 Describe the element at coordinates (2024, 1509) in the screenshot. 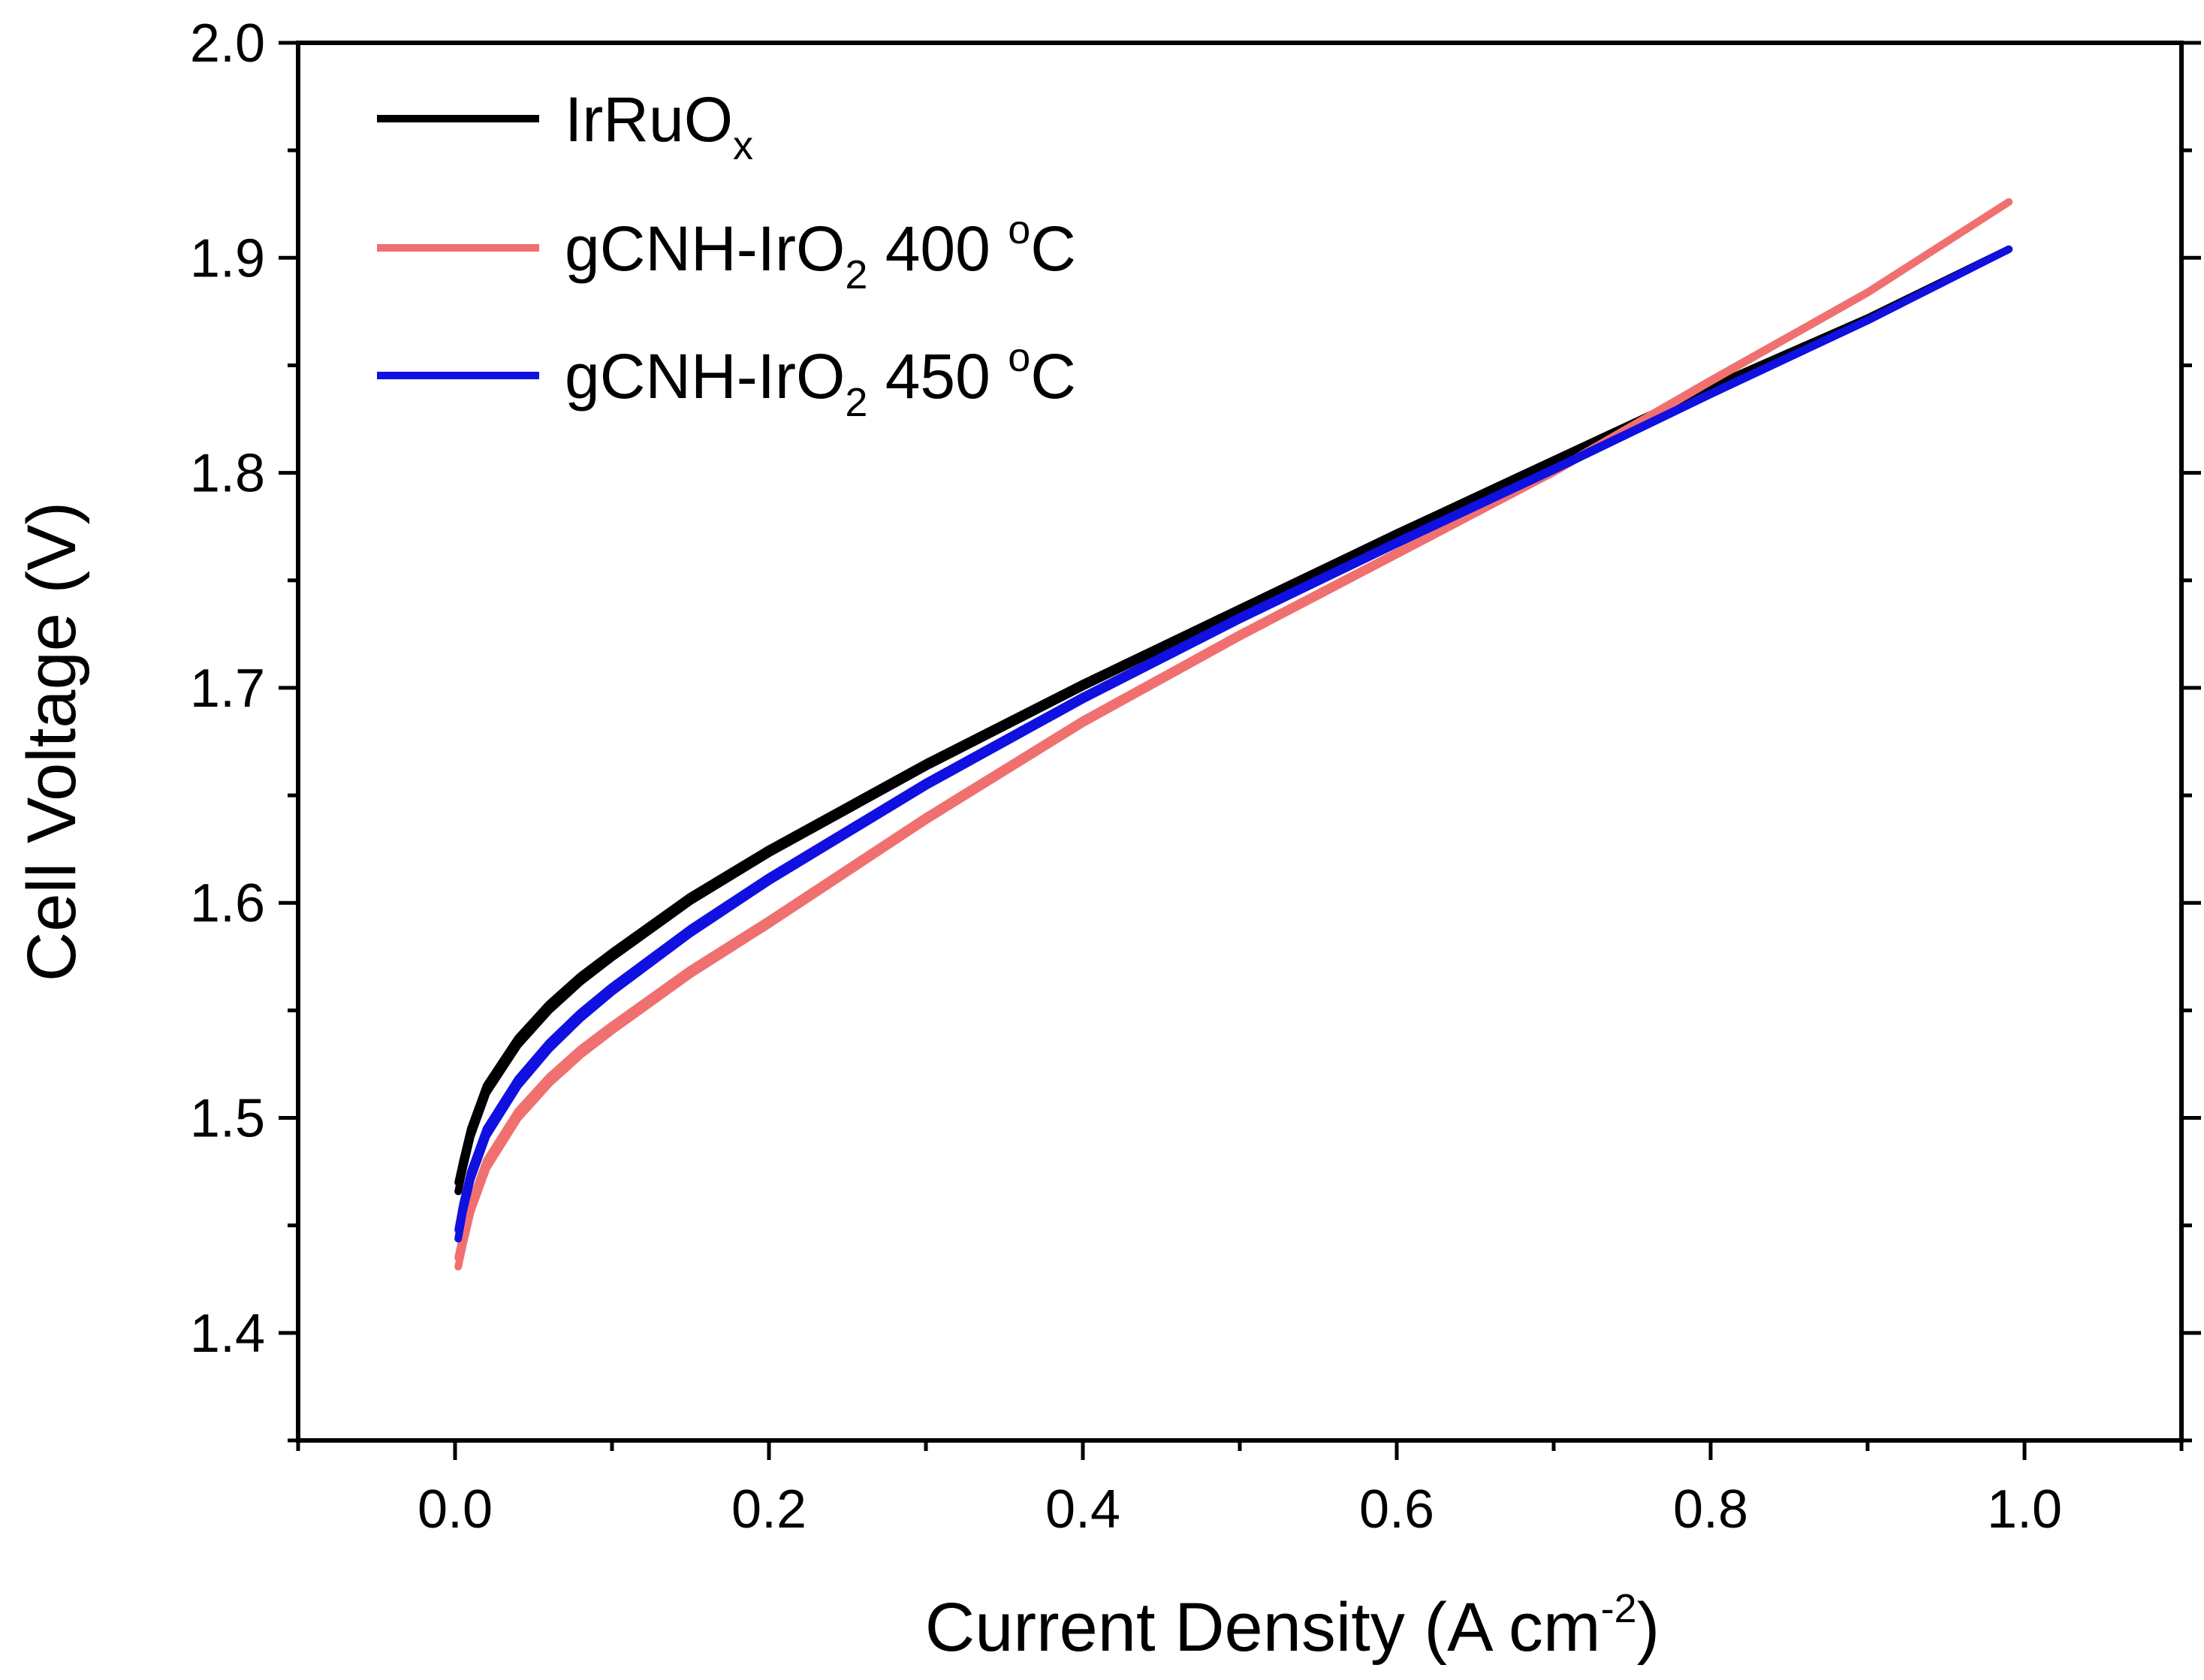

I see `x-tick-label: 1.0` at that location.